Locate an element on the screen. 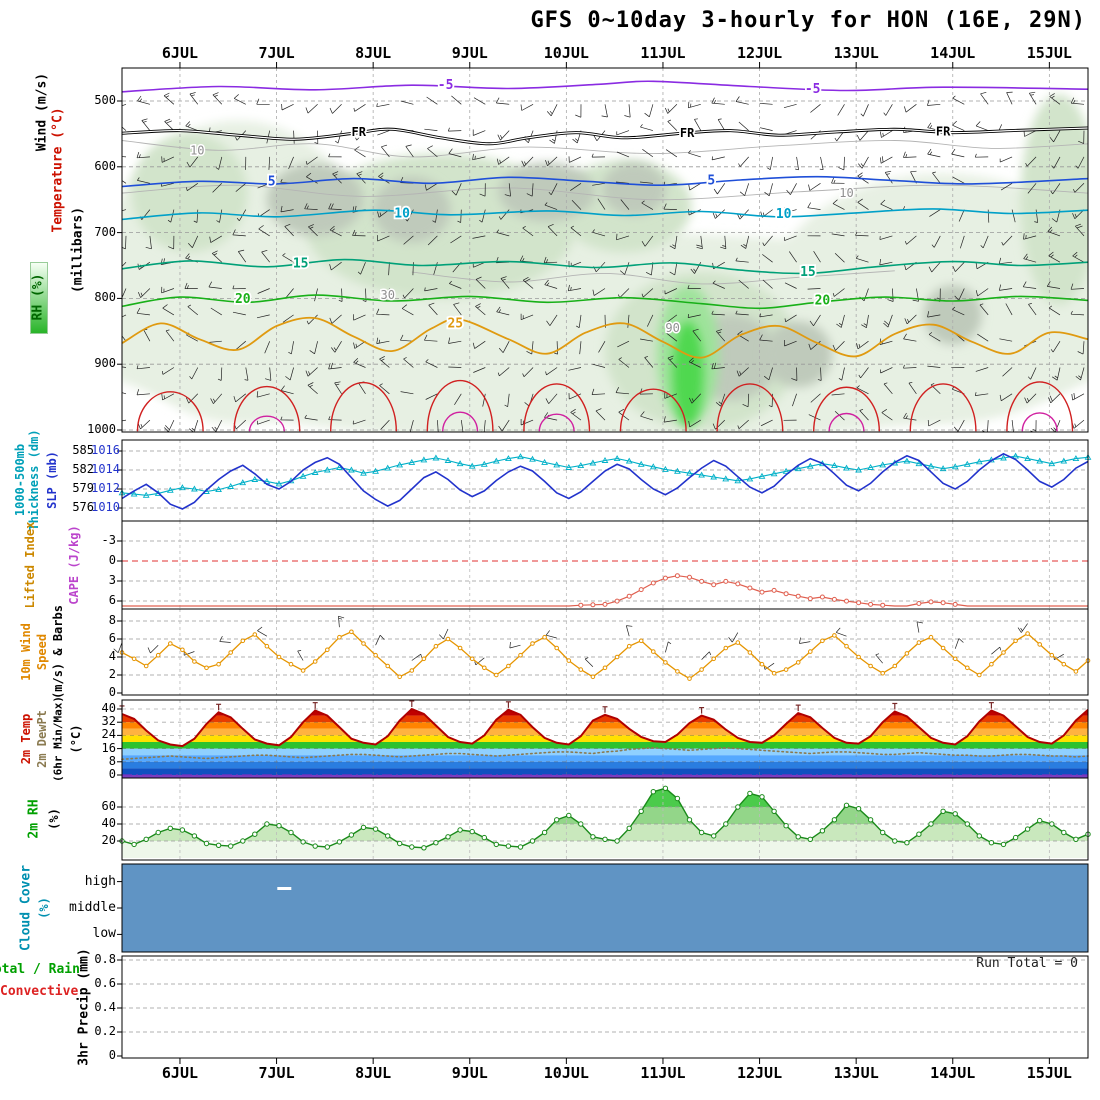 The width and height of the screenshot is (1100, 1100). slp-border is located at coordinates (605, 480).